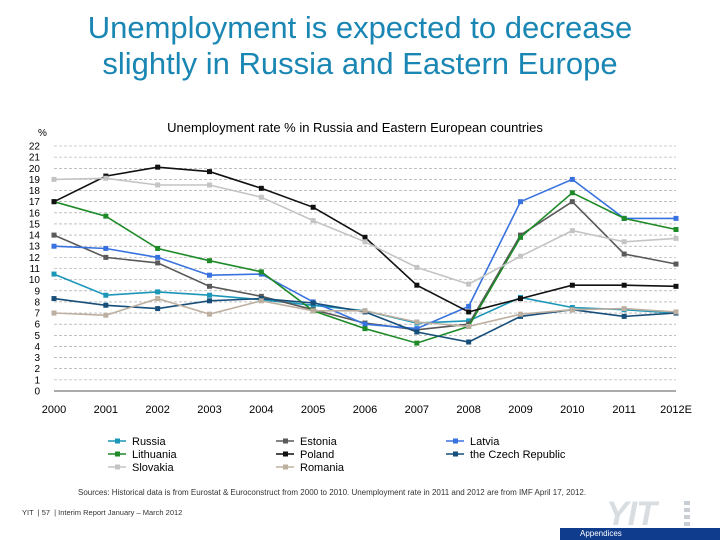  Describe the element at coordinates (37, 336) in the screenshot. I see `y-tick-5: 5` at that location.